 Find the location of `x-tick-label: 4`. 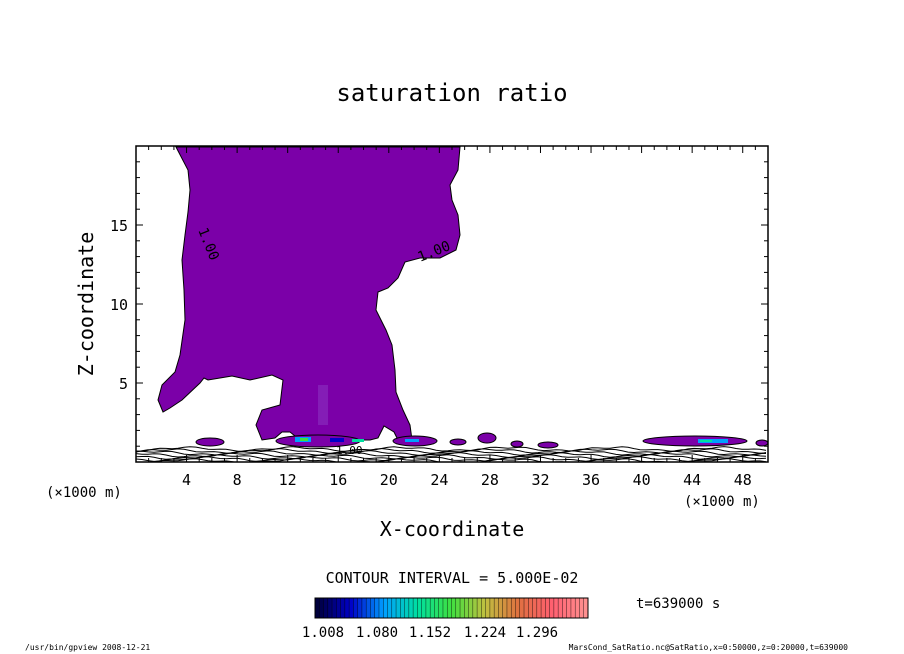

x-tick-label: 4 is located at coordinates (186, 480).